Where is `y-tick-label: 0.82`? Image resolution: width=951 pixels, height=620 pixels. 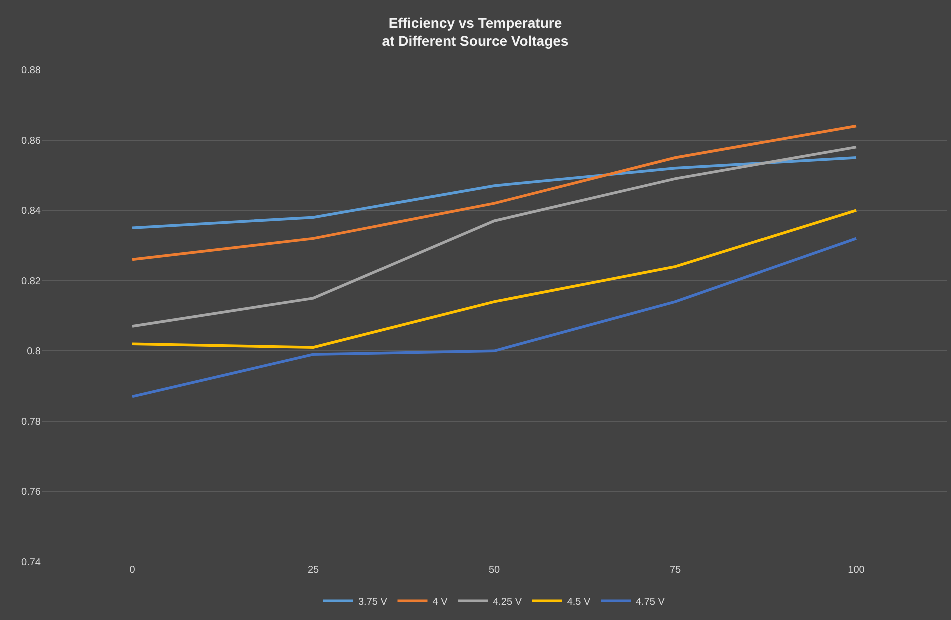 y-tick-label: 0.82 is located at coordinates (32, 282).